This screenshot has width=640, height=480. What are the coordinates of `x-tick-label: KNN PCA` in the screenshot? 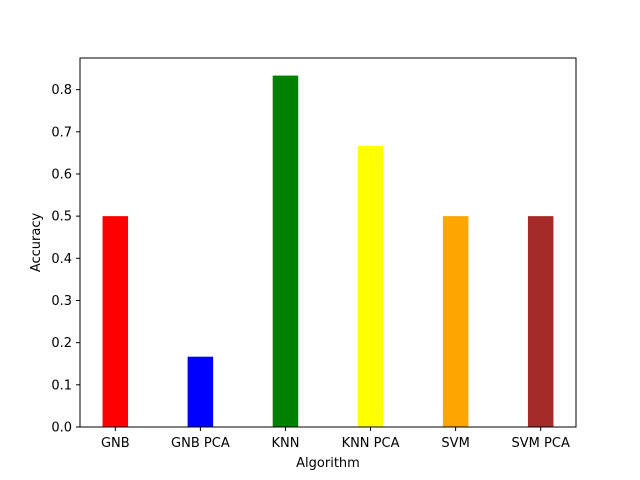 It's located at (371, 443).